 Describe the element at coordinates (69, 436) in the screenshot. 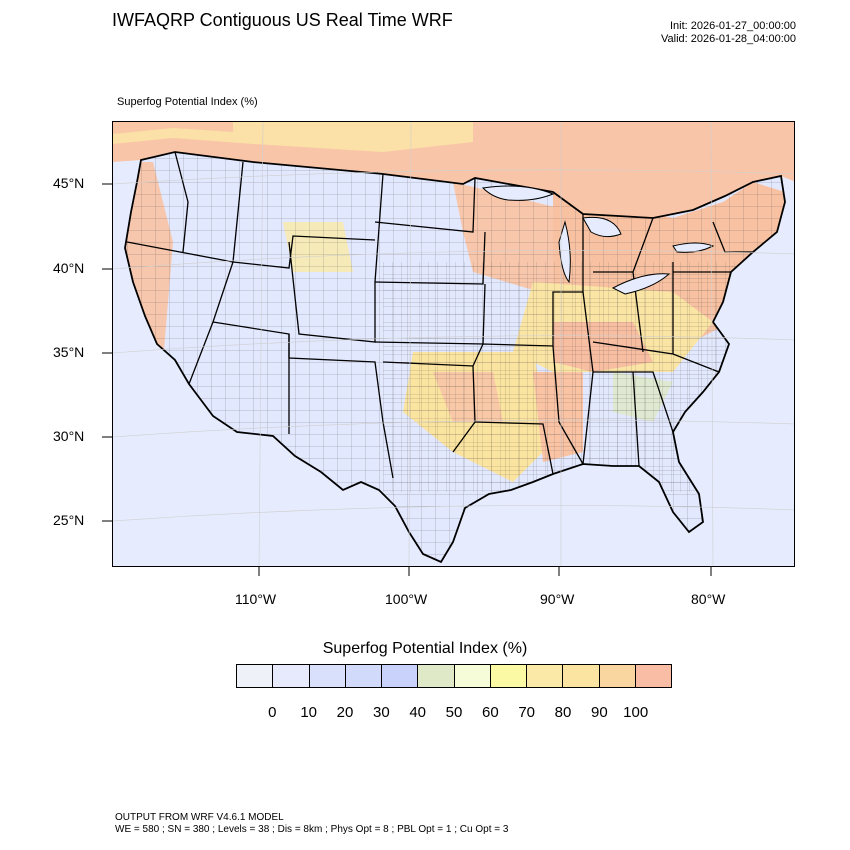

I see `lat-label-30: 30°N` at that location.